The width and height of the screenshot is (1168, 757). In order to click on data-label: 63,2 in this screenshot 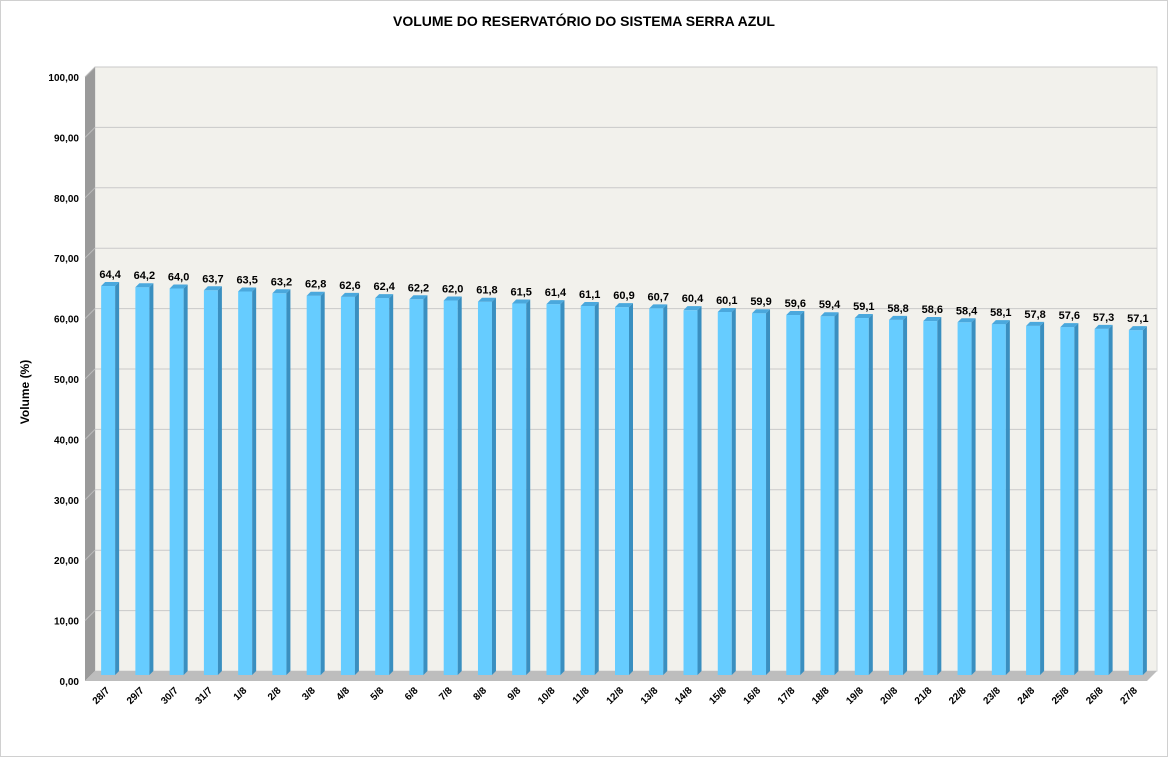, I will do `click(281, 282)`.